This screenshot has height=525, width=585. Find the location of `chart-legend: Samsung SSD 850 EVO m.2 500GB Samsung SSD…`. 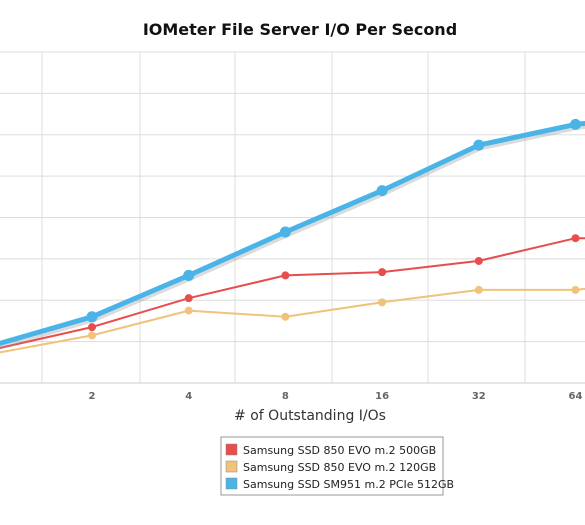

chart-legend: Samsung SSD 850 EVO m.2 500GB Samsung SSD… is located at coordinates (337, 466).